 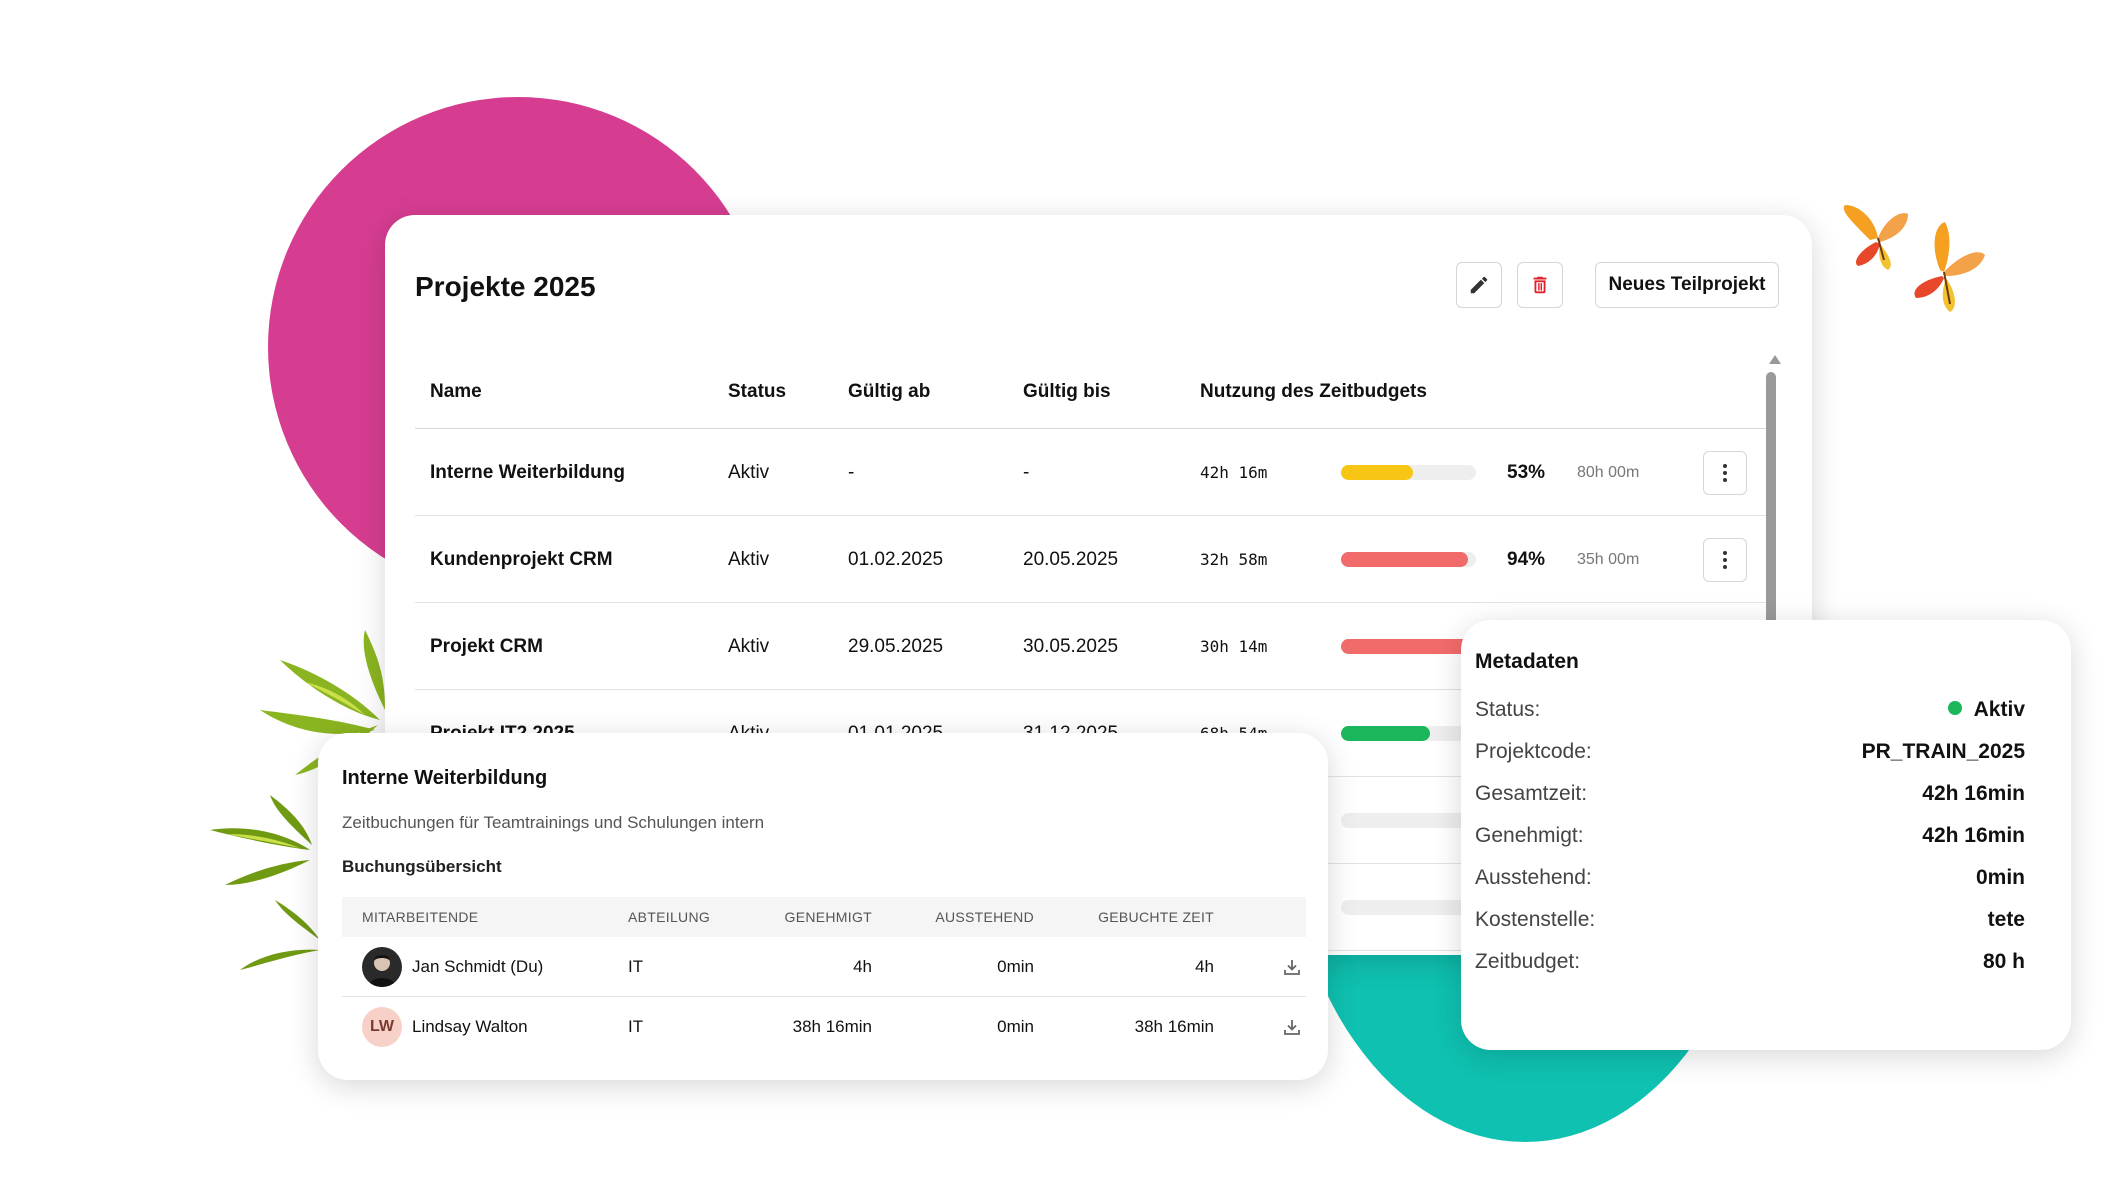 I want to click on metadata-value-wrapper: tete, so click(x=2006, y=920).